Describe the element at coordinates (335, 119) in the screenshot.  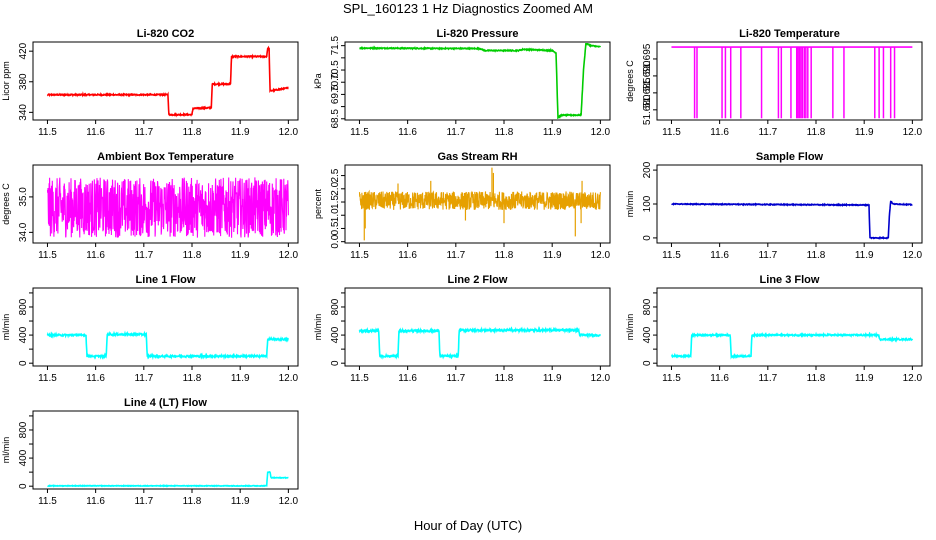
I see `y-tick-label: 68.5` at that location.